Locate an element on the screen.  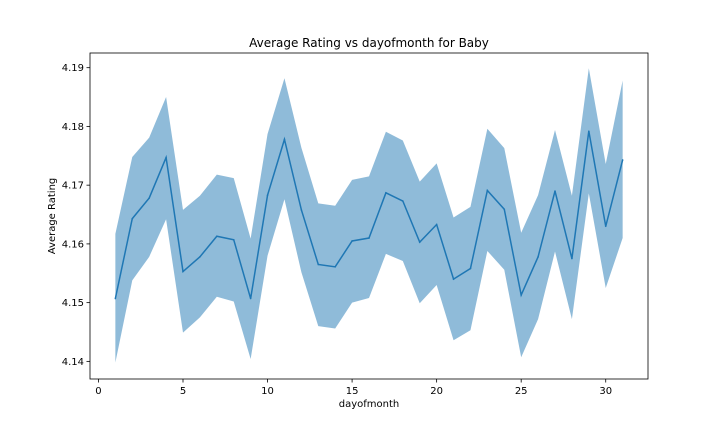
y-tick-label: 4.19 is located at coordinates (73, 68).